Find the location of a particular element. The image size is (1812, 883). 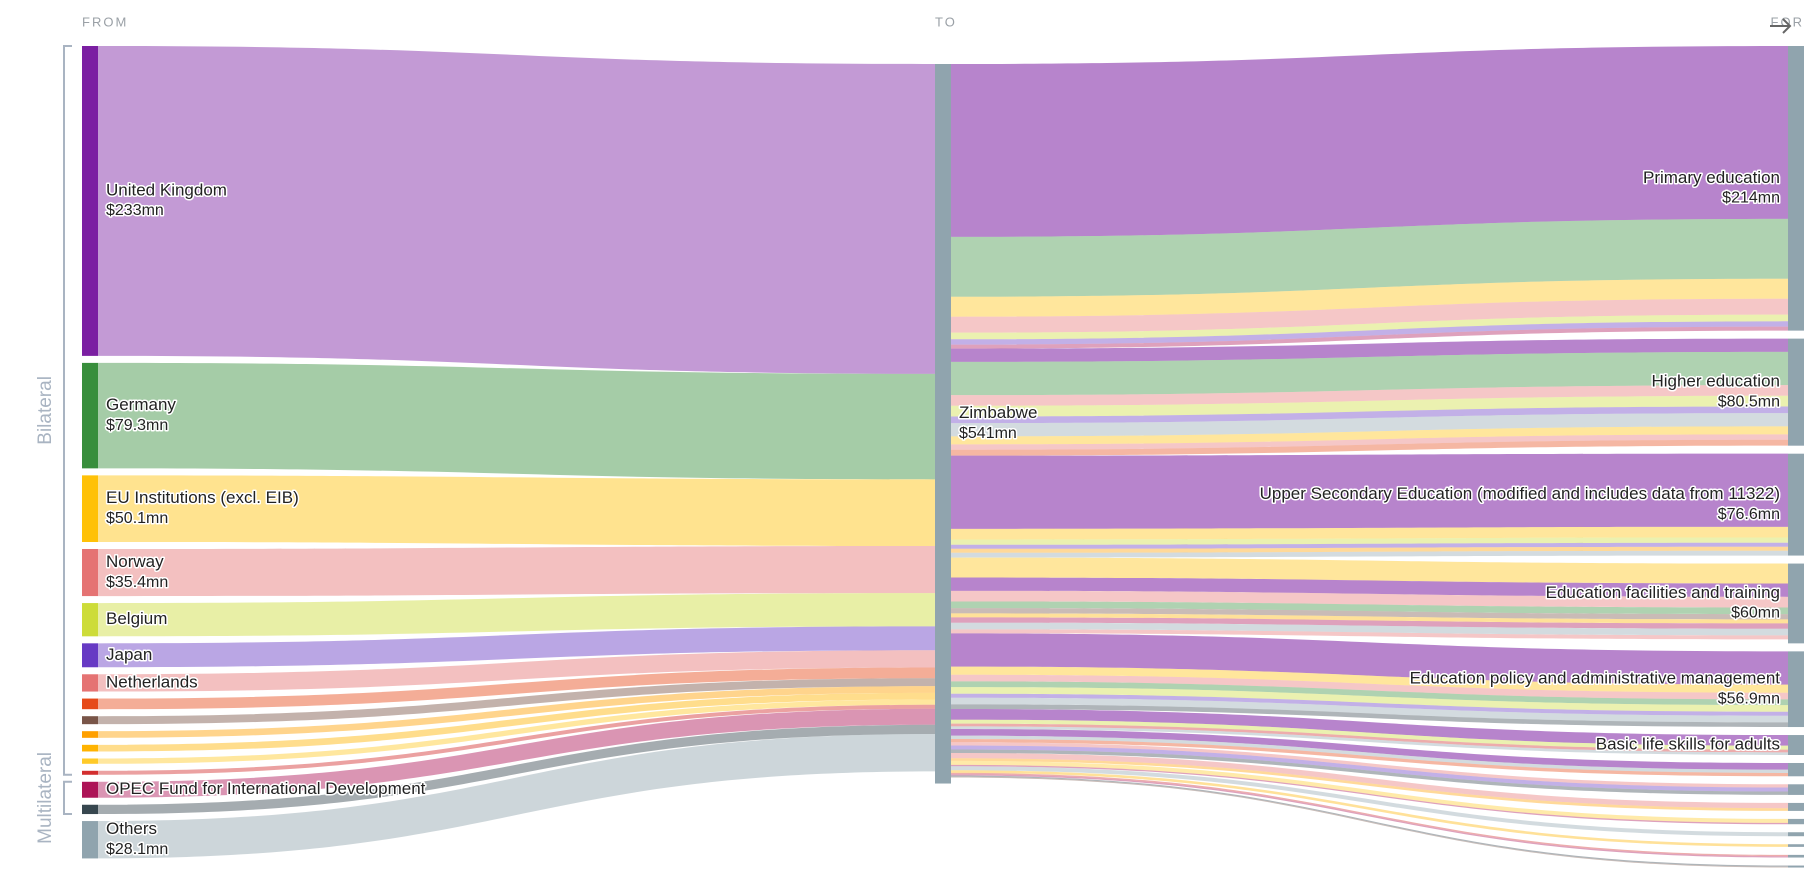

node-value: $214mn is located at coordinates (1751, 198).